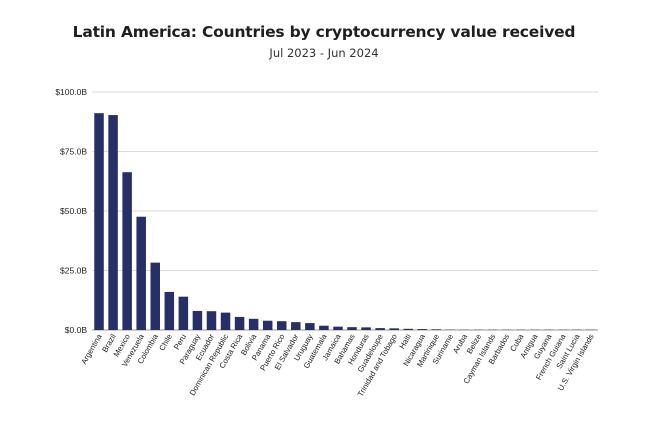 Image resolution: width=648 pixels, height=429 pixels. I want to click on bar-venezuela, so click(141, 273).